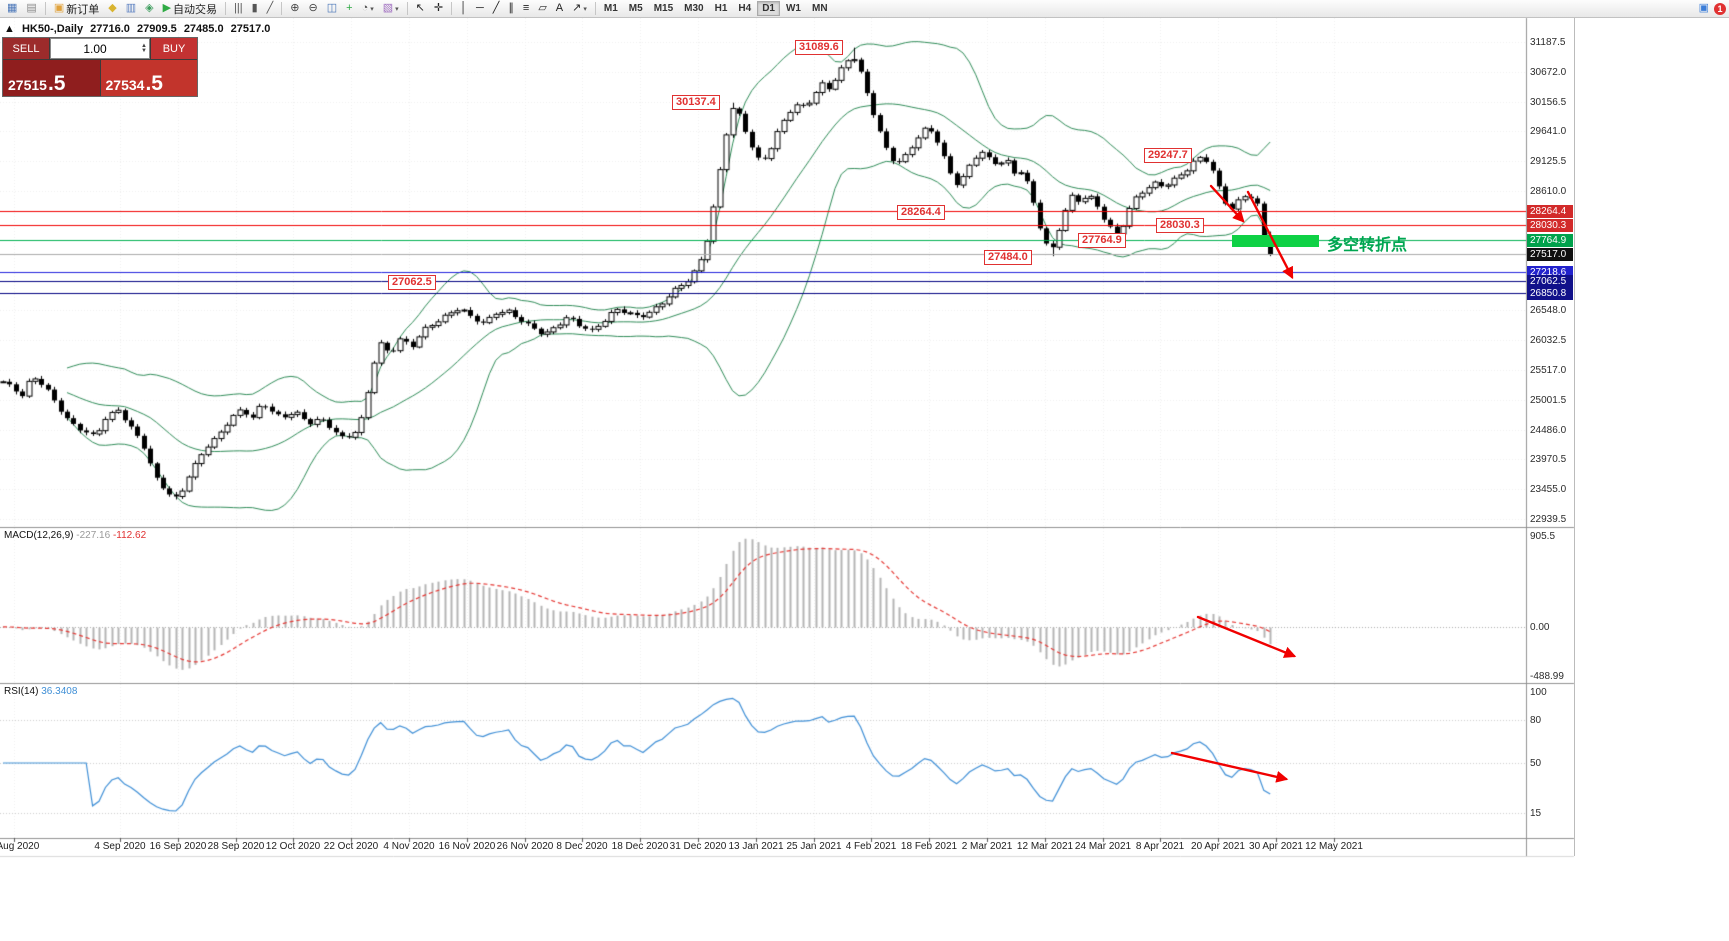 The height and width of the screenshot is (941, 1729). I want to click on autotrading-icon: ▶, so click(167, 8).